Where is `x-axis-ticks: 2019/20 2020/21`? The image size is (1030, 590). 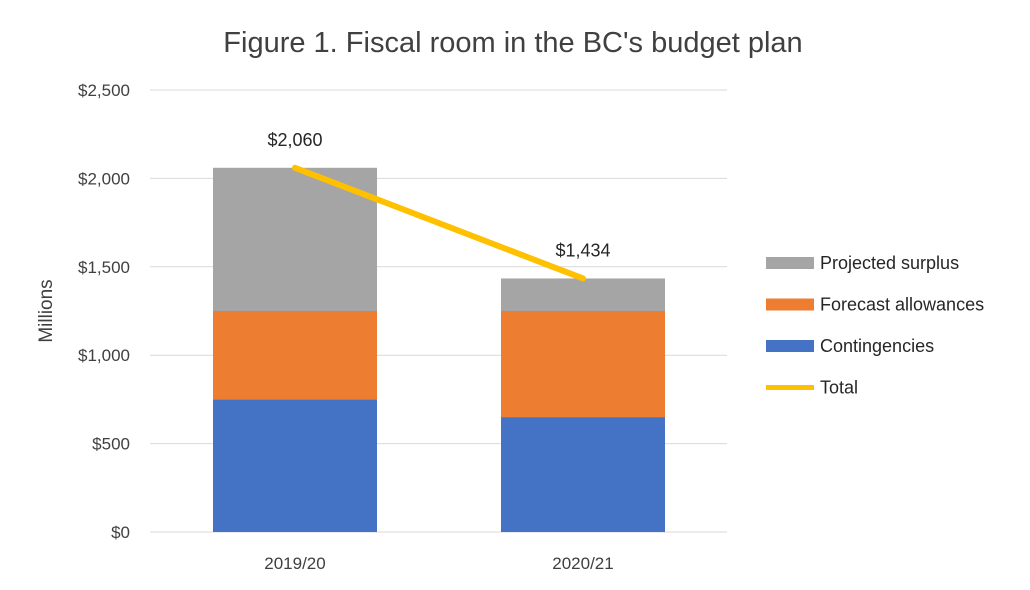
x-axis-ticks: 2019/20 2020/21 is located at coordinates (438, 563).